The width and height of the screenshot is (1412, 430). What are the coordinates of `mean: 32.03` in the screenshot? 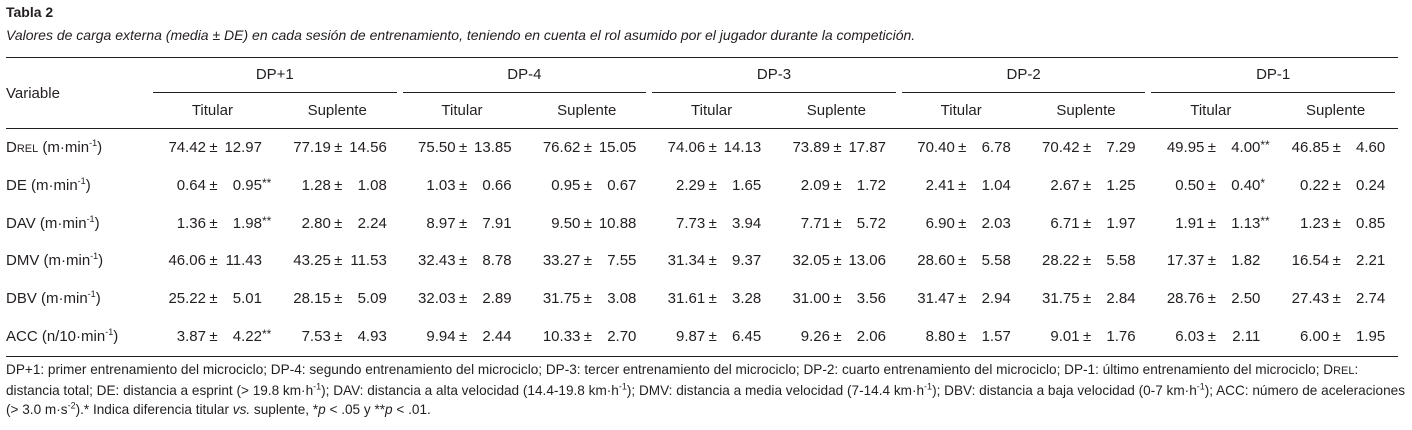 It's located at (437, 299).